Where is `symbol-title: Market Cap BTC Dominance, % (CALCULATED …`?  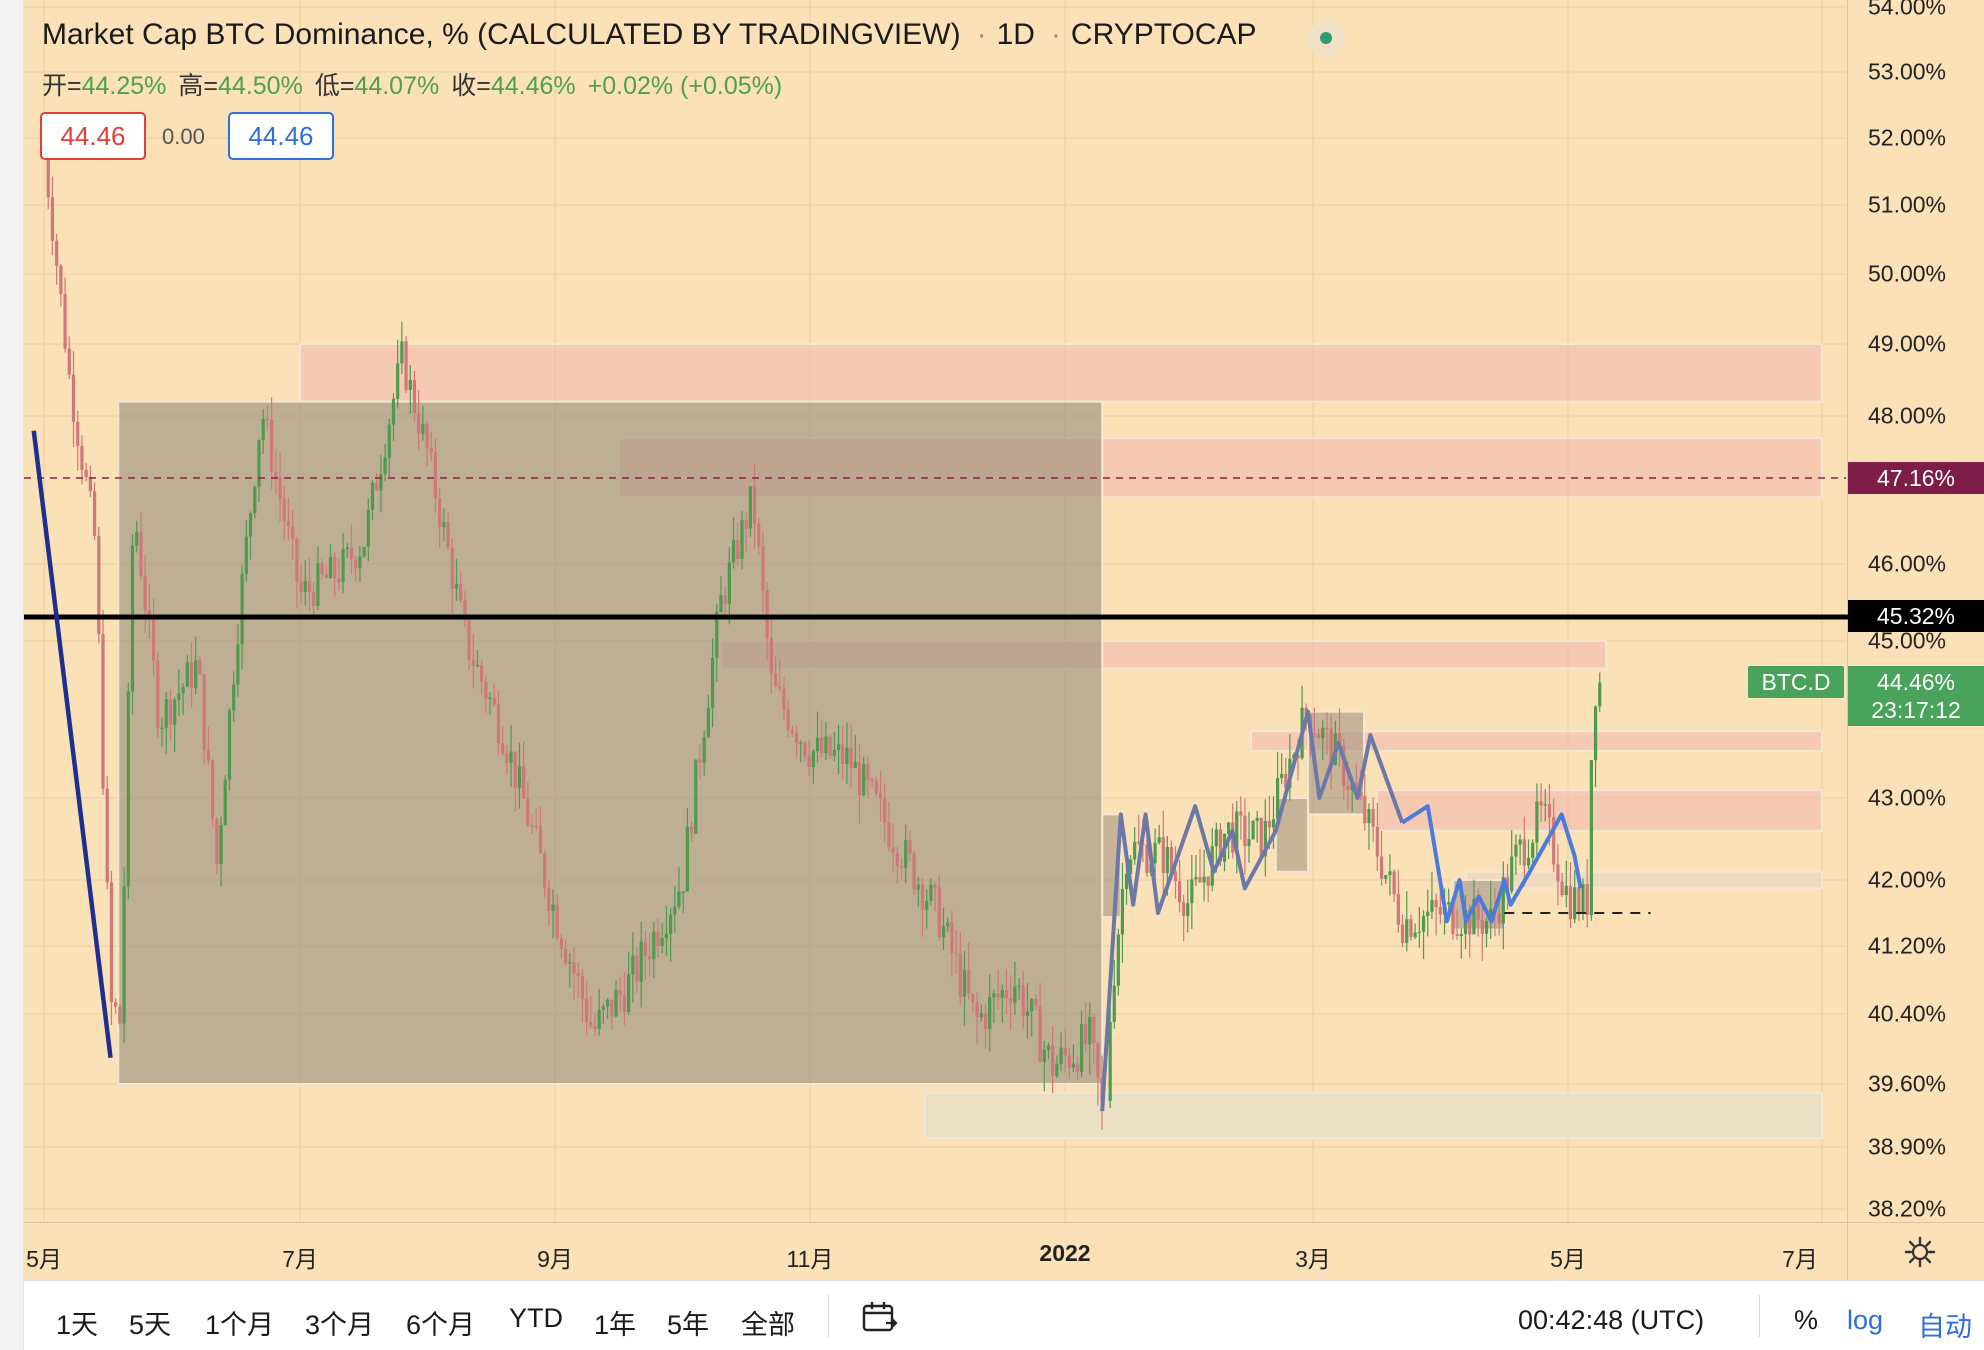
symbol-title: Market Cap BTC Dominance, % (CALCULATED … is located at coordinates (501, 34).